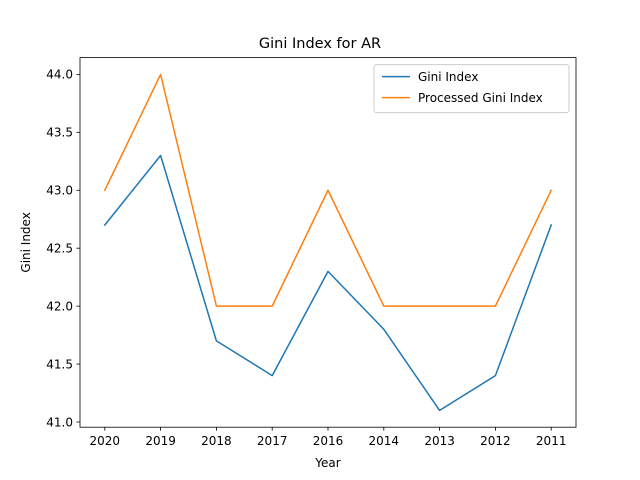 This screenshot has height=480, width=640. Describe the element at coordinates (328, 441) in the screenshot. I see `x-tick-label: 2016` at that location.